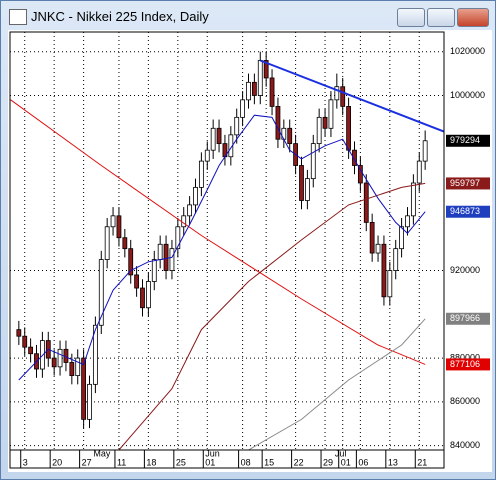 This screenshot has height=480, width=496. Describe the element at coordinates (465, 357) in the screenshot. I see `y-tick-label: 880000` at that location.